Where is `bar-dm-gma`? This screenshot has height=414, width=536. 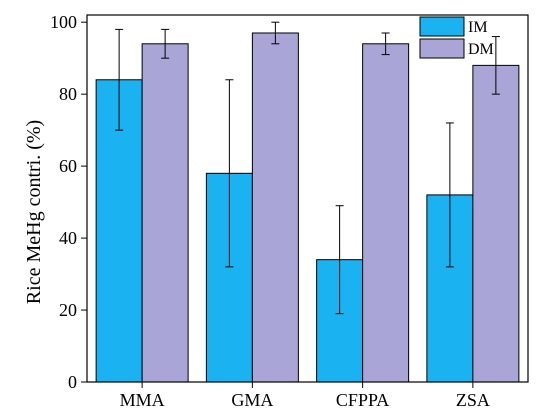 bar-dm-gma is located at coordinates (275, 207).